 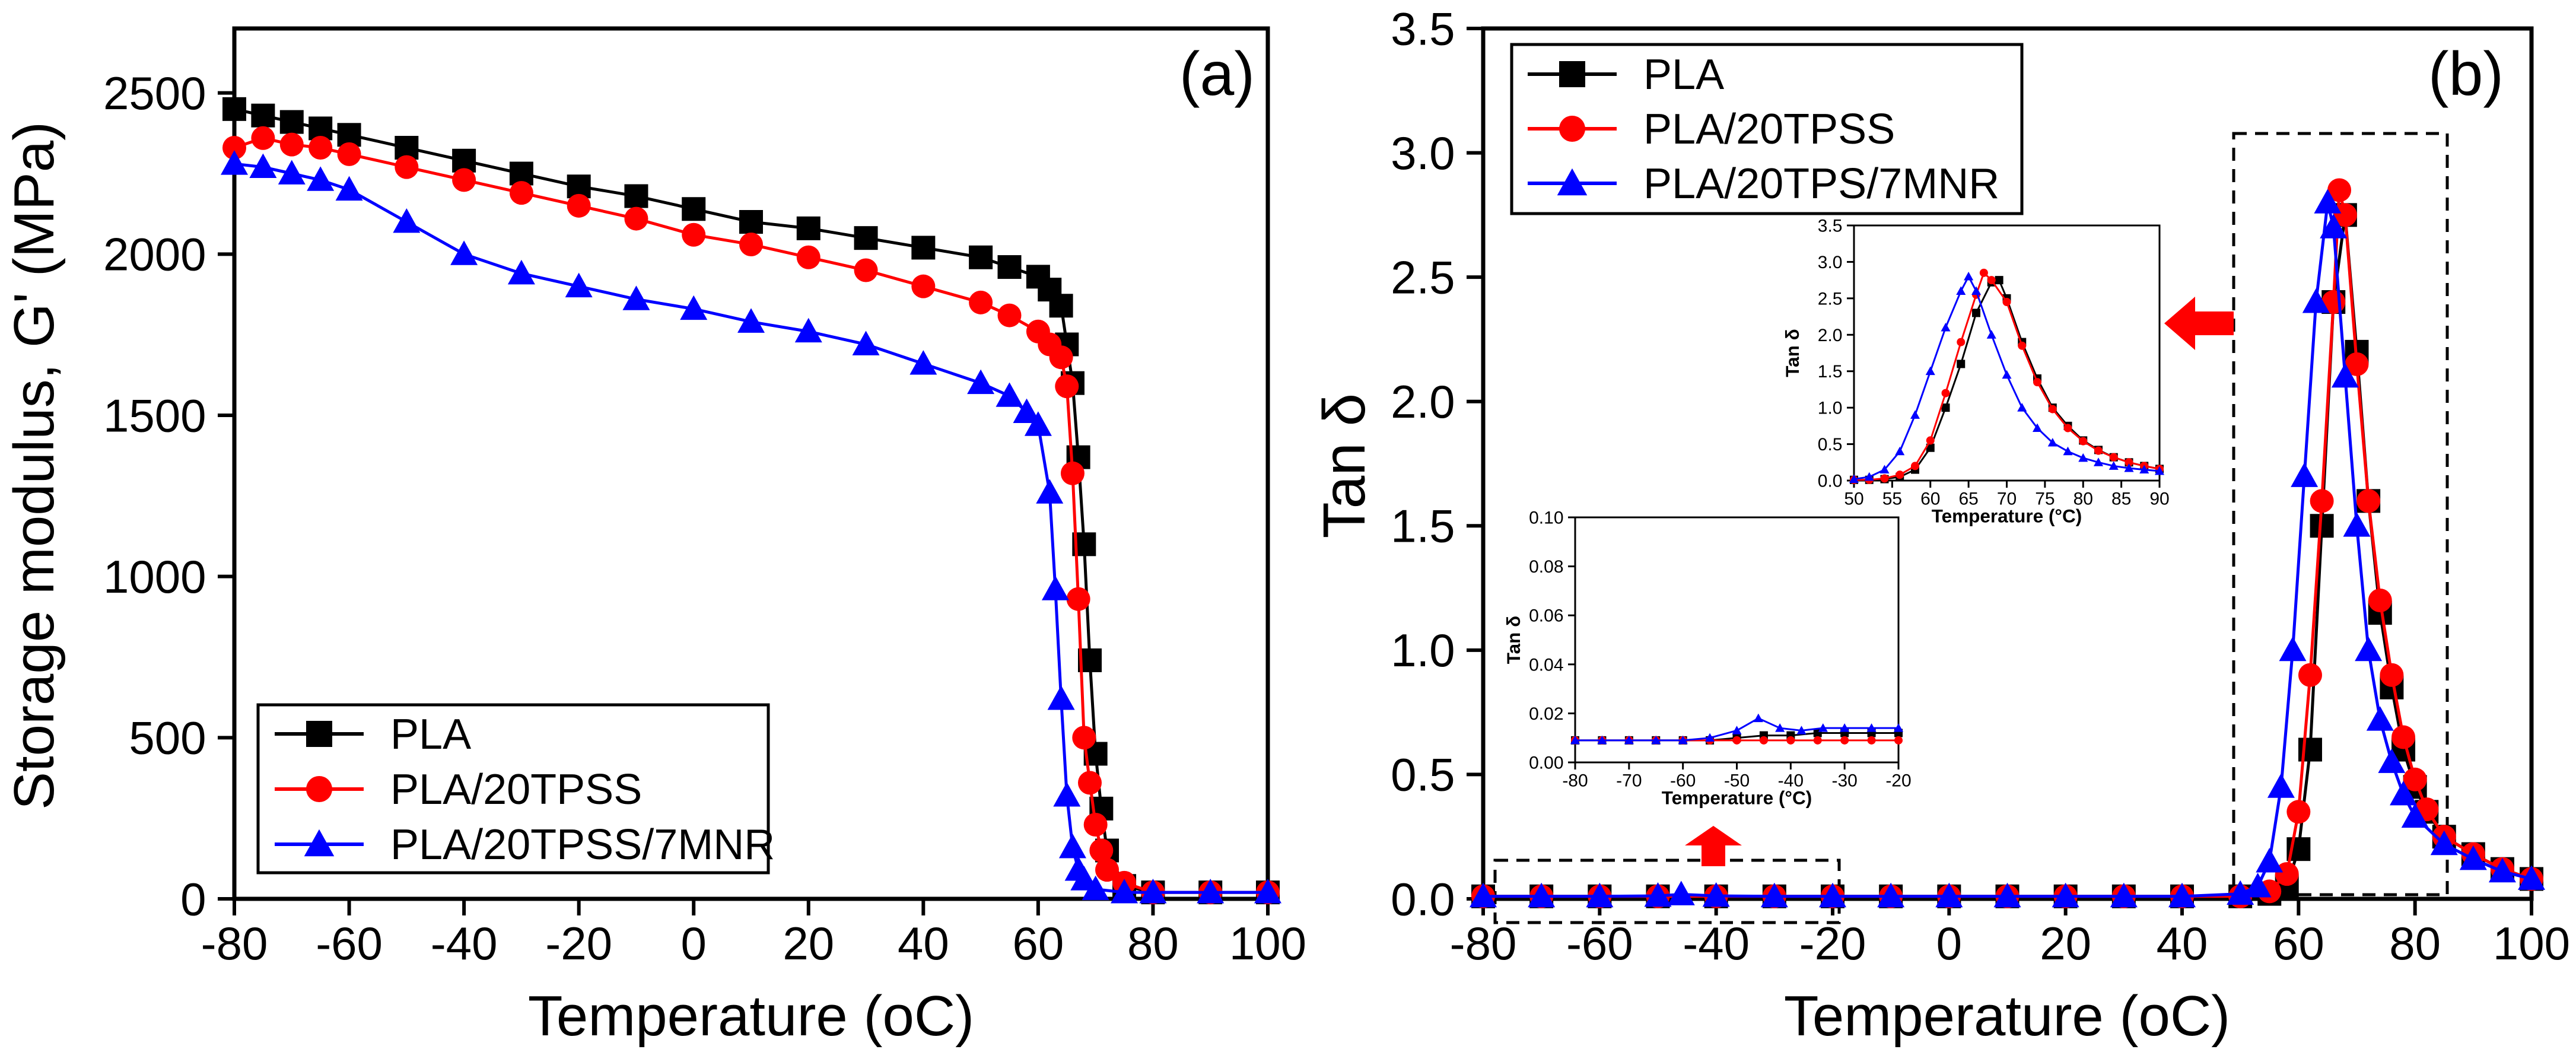 I want to click on y-tick-label: 1.0, so click(x=1423, y=650).